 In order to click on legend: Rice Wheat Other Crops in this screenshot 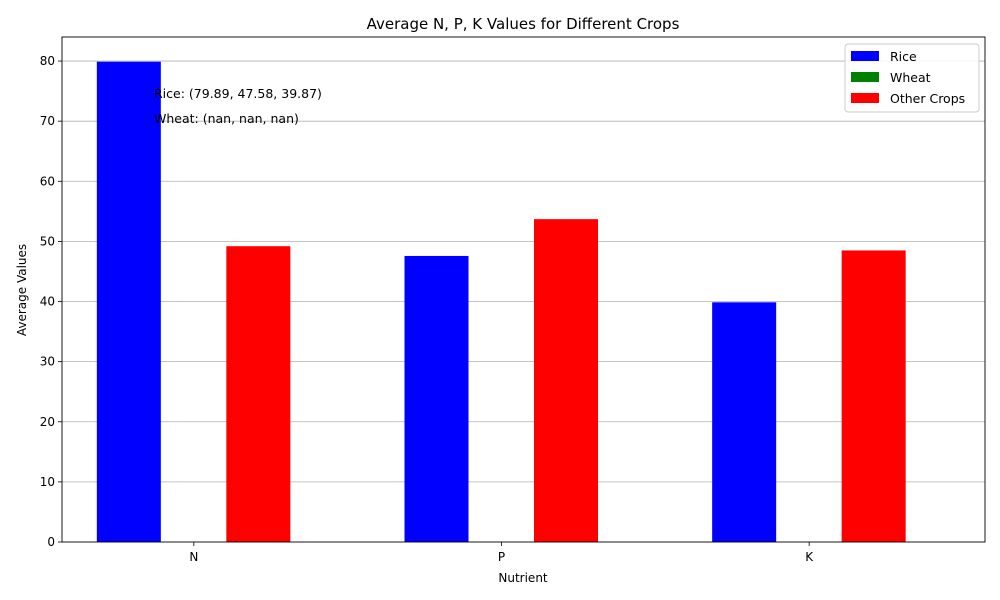, I will do `click(912, 78)`.